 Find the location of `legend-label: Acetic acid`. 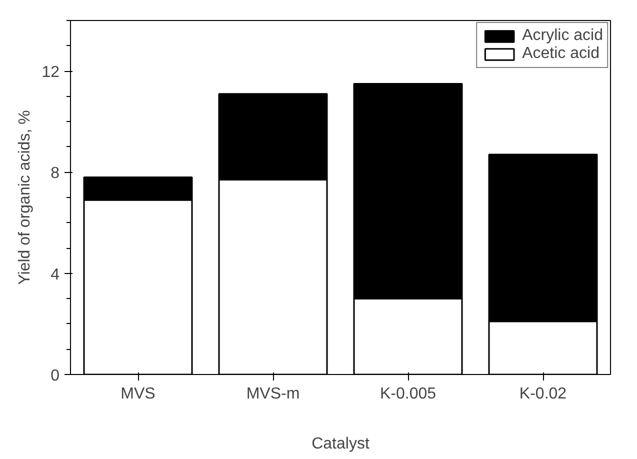

legend-label: Acetic acid is located at coordinates (561, 54).